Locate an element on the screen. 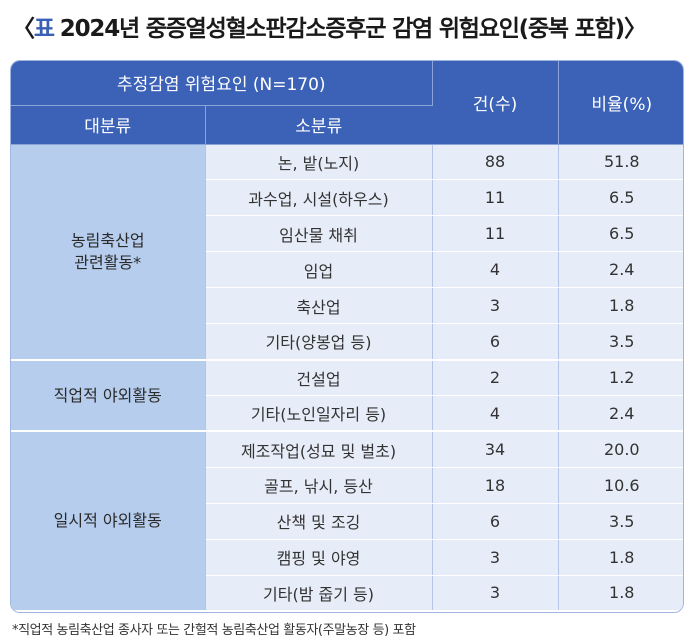 The height and width of the screenshot is (643, 694). count-cell: 88 is located at coordinates (495, 162).